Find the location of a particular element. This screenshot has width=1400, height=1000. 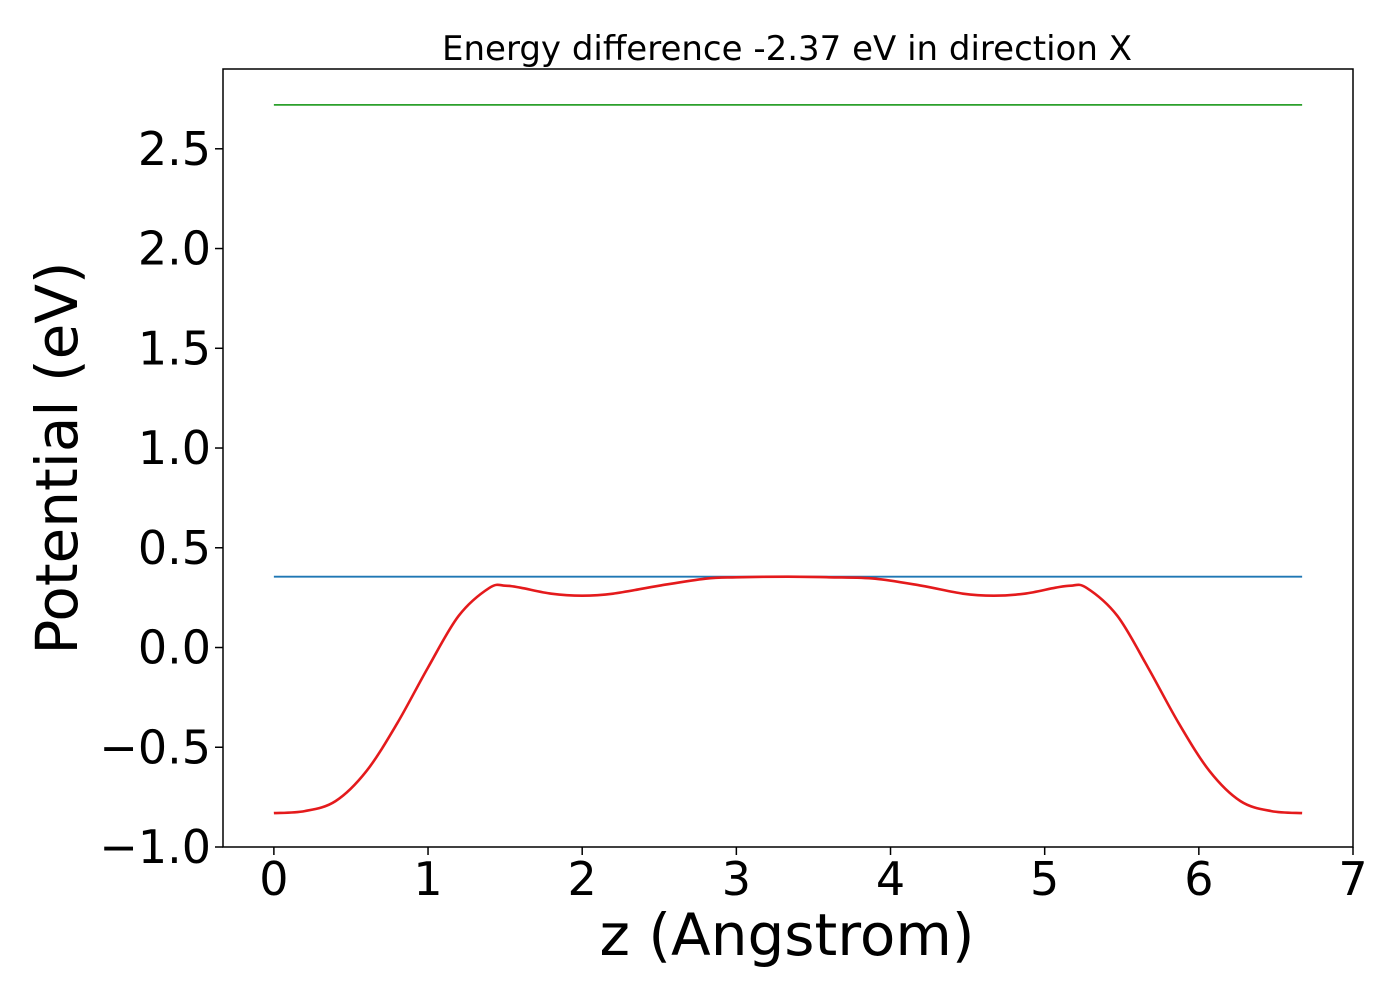

y-tick-label: 0.5 is located at coordinates (174, 548).